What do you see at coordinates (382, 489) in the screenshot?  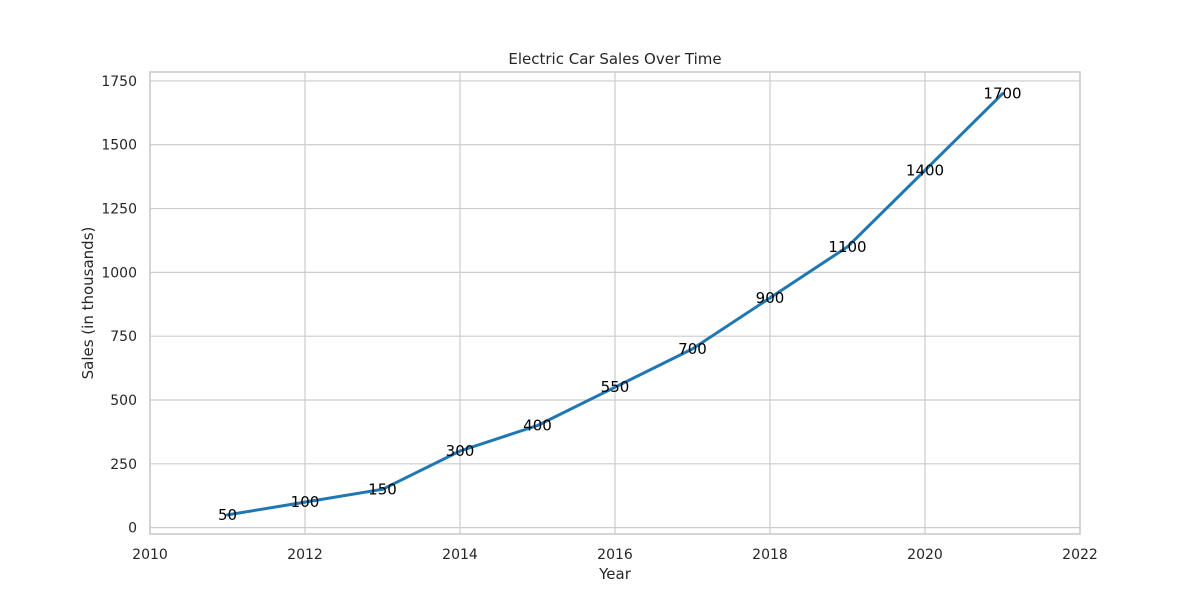 I see `data-label: 150` at bounding box center [382, 489].